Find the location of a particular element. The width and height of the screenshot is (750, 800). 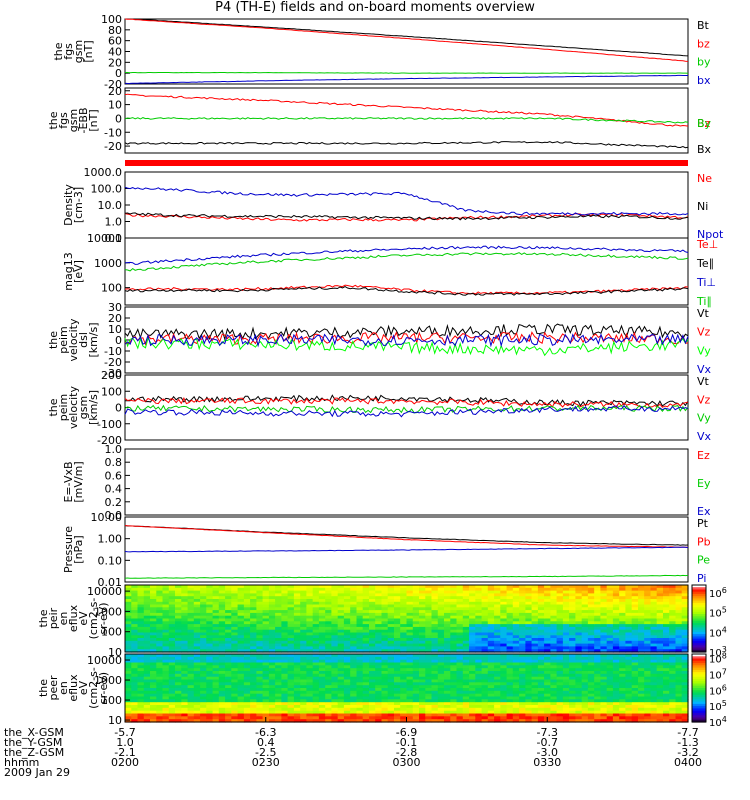

date-label: 2009 Jan 29 is located at coordinates (37, 772).